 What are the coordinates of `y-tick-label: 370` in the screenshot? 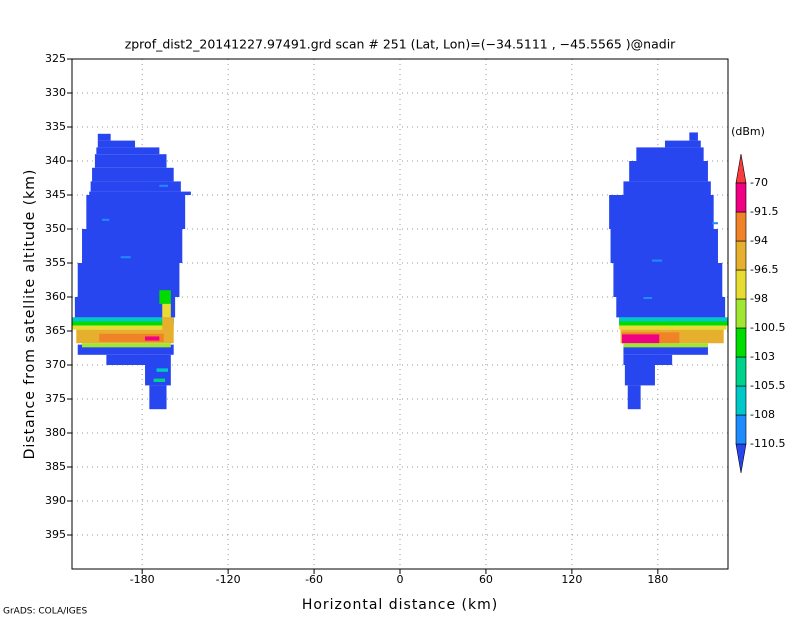 It's located at (55, 364).